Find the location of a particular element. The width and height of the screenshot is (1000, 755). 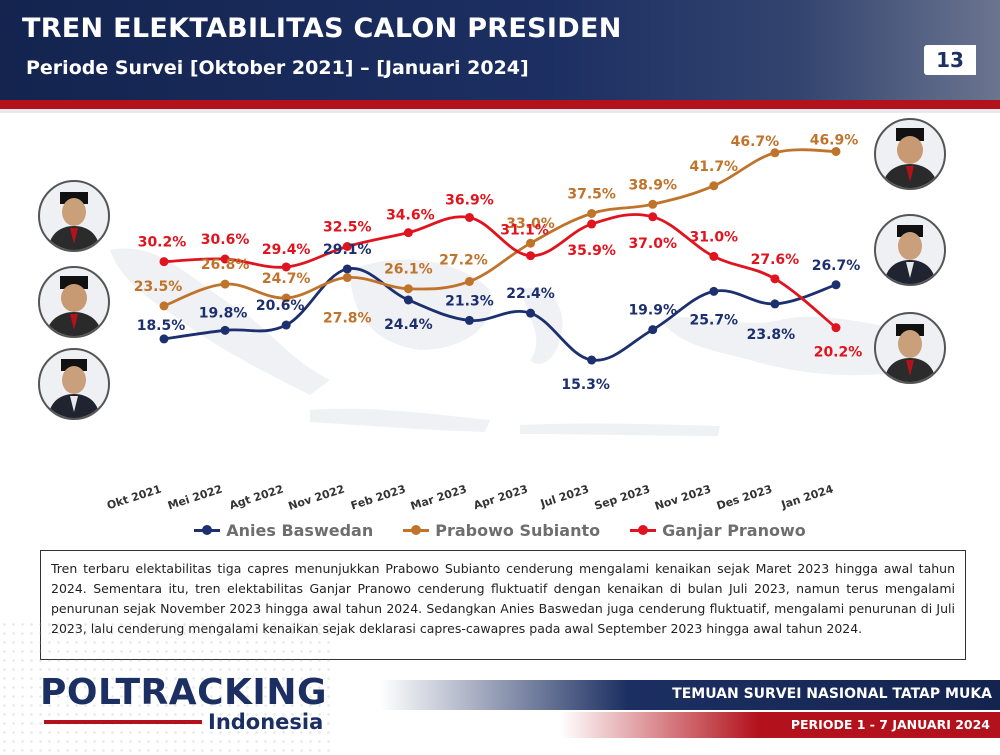

x-tick-label: Jul 2023 is located at coordinates (564, 496).